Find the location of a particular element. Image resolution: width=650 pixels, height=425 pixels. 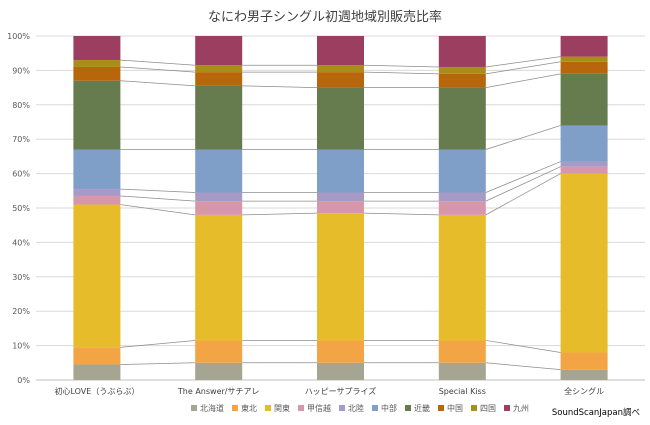

legend-label: 東北 is located at coordinates (249, 408).